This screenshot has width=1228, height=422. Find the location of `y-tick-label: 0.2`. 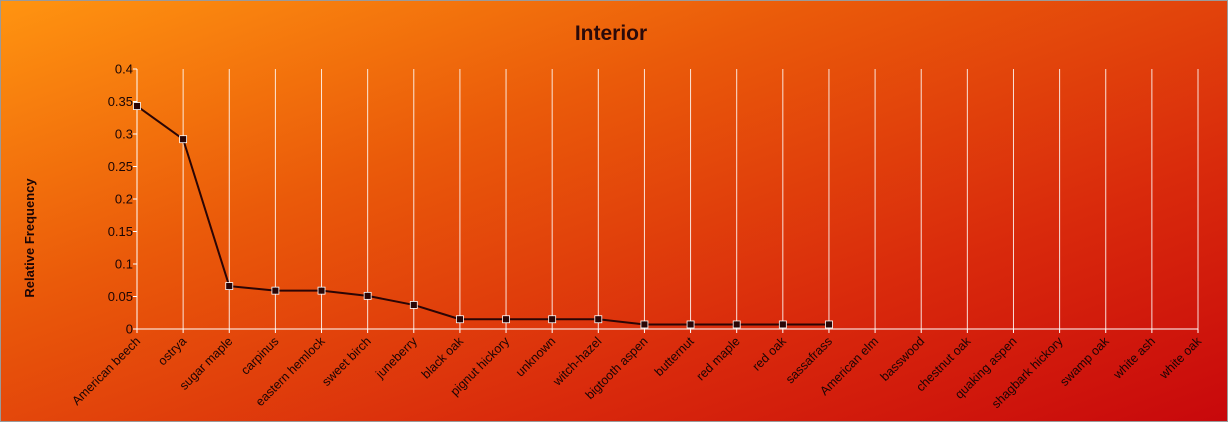

y-tick-label: 0.2 is located at coordinates (124, 199).